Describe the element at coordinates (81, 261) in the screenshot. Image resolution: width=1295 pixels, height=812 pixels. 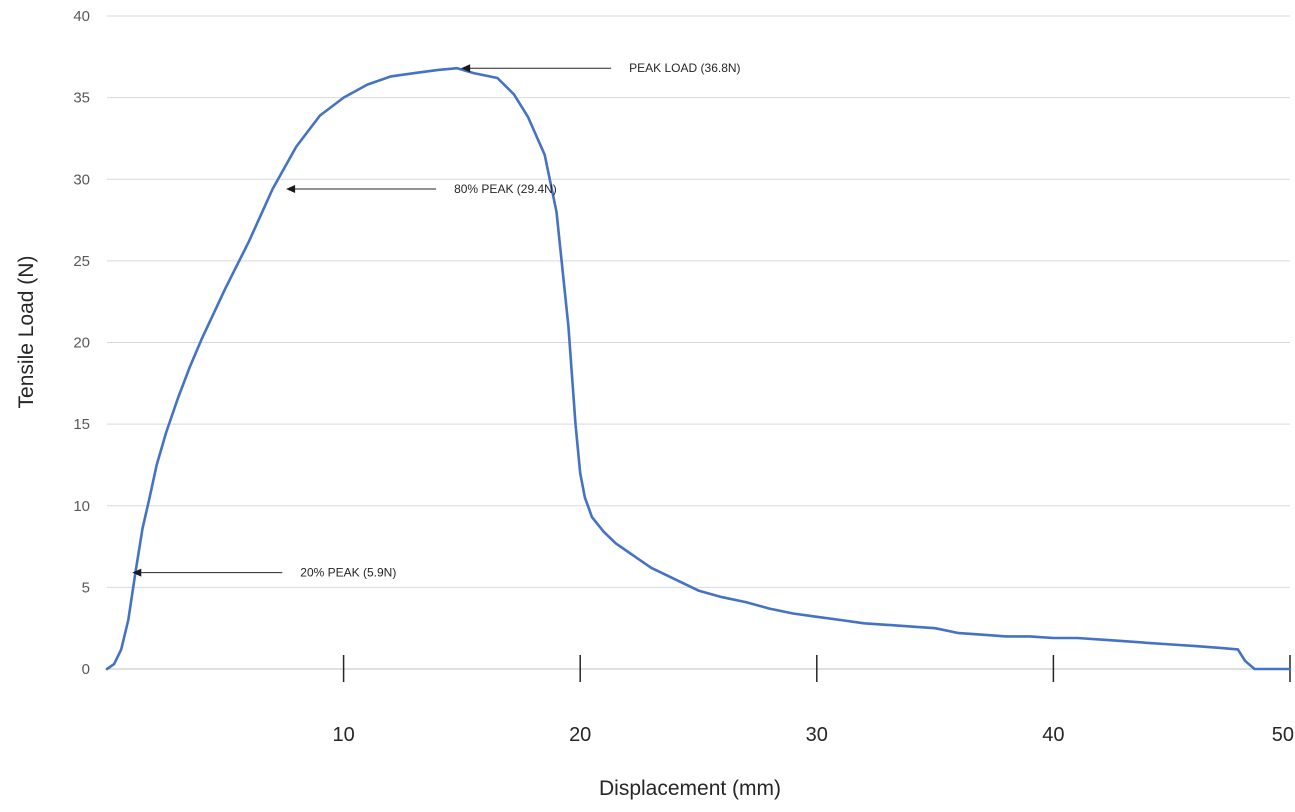
I see `y-tick-label: 25` at that location.